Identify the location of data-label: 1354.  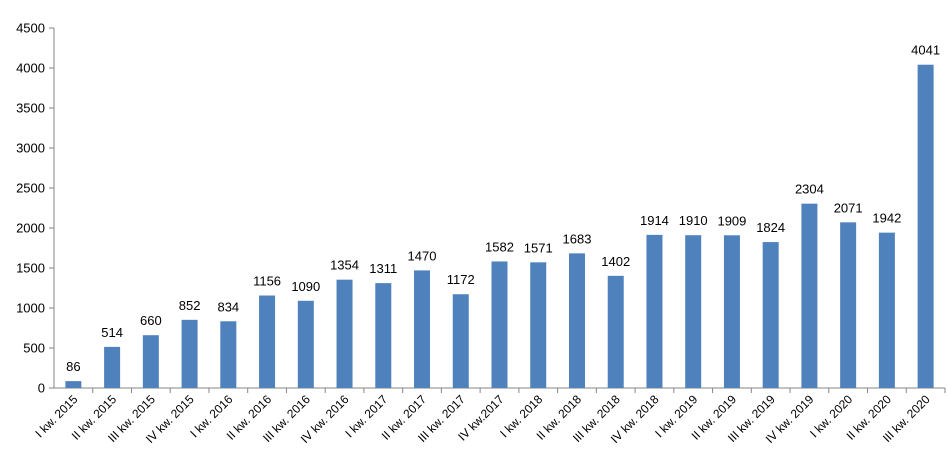
(344, 265).